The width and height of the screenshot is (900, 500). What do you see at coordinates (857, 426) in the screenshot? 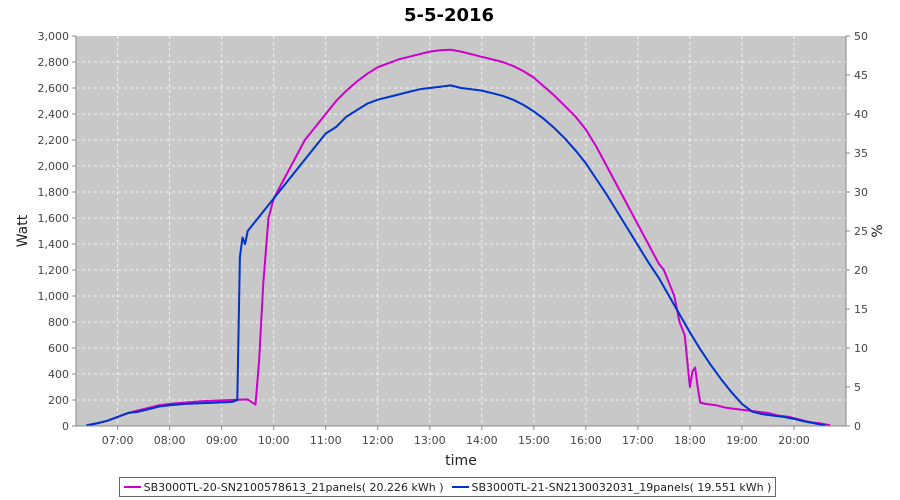
I see `y2-tick-label: 0` at bounding box center [857, 426].